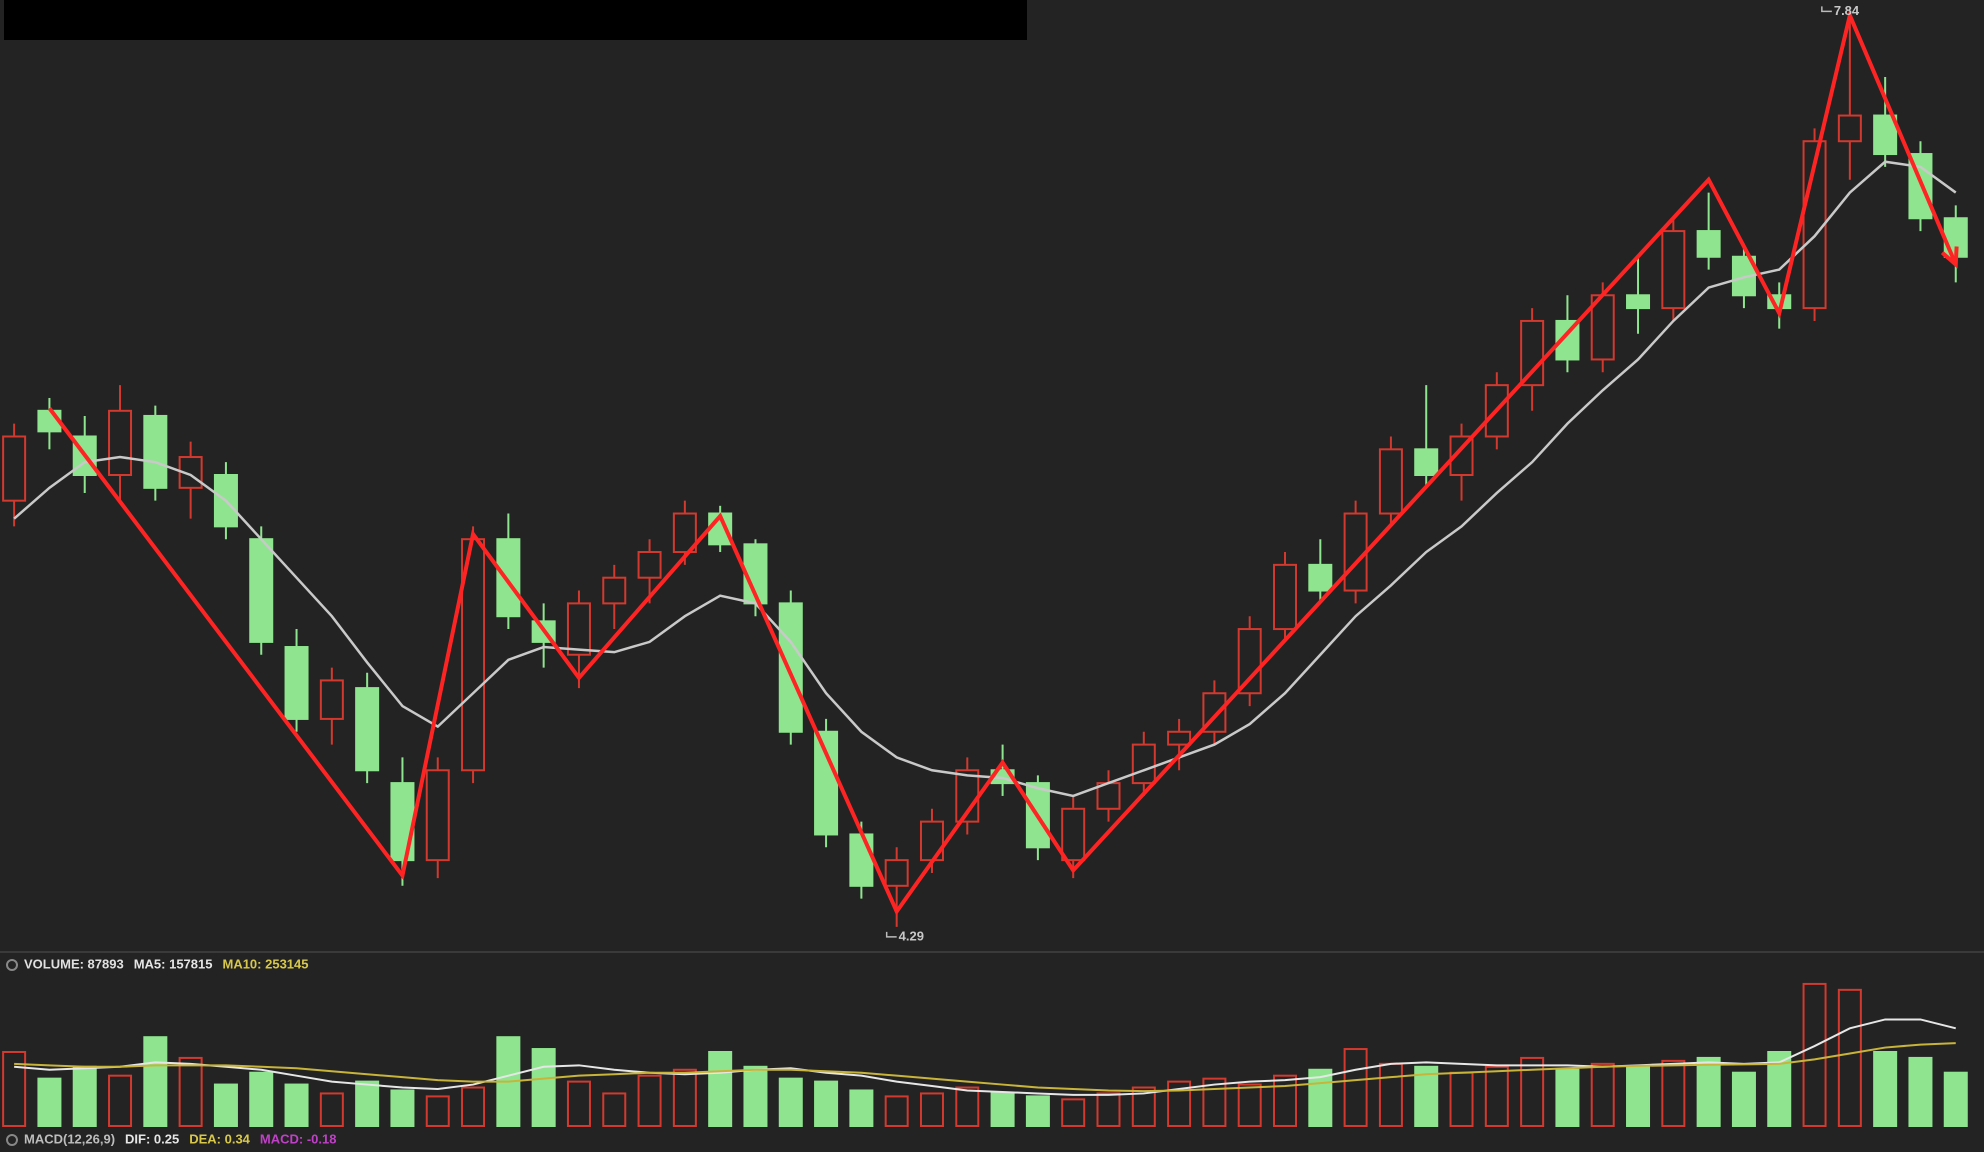 This screenshot has height=1152, width=1984. I want to click on high-label: 7.84, so click(1847, 10).